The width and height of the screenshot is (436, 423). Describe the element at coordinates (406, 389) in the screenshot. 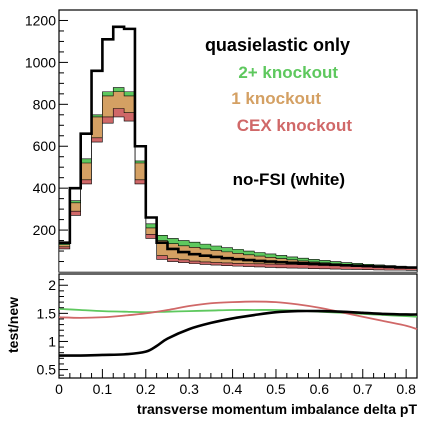

I see `x-tick-label: 0.8` at that location.